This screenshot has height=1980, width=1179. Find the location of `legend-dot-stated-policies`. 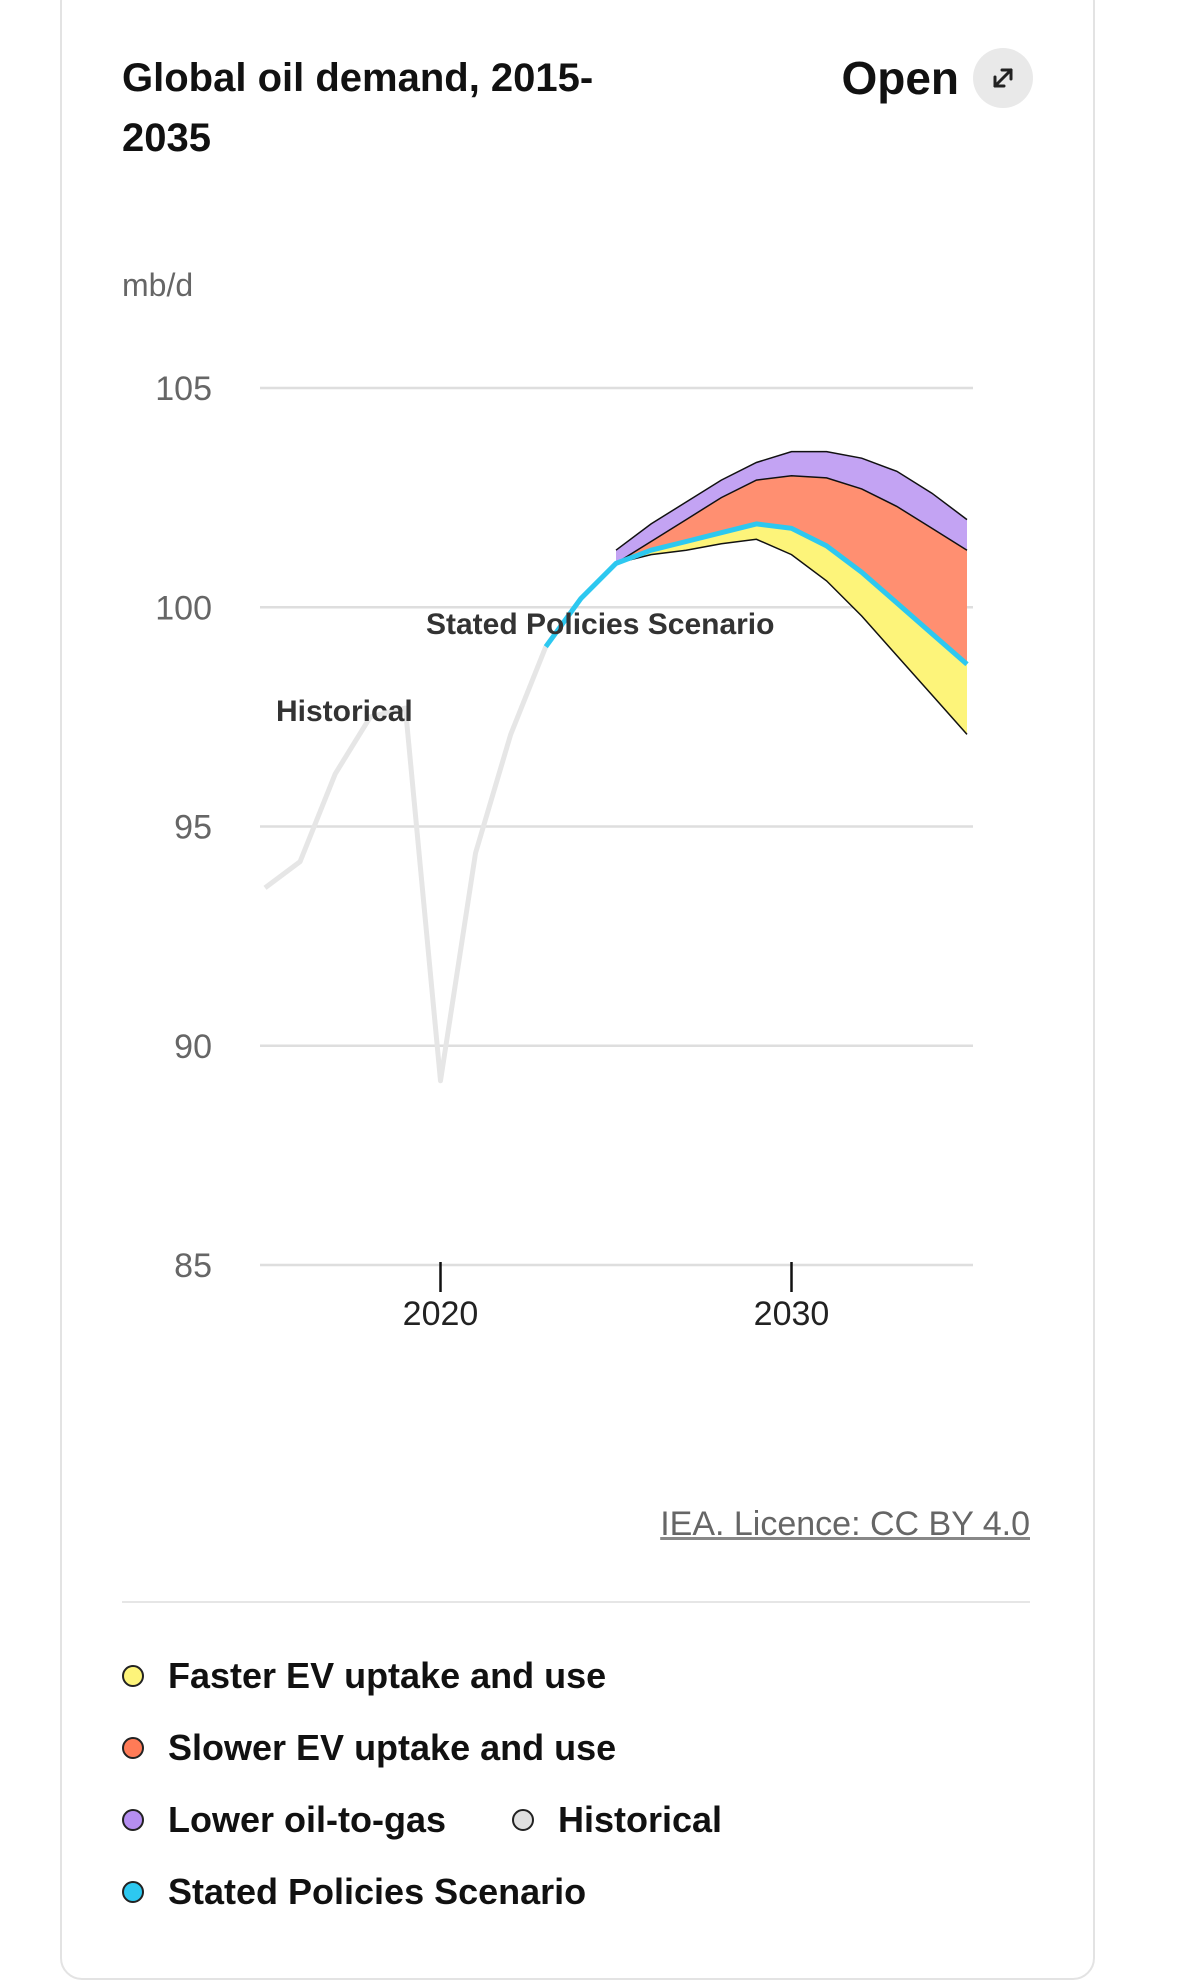

legend-dot-stated-policies is located at coordinates (133, 1892).